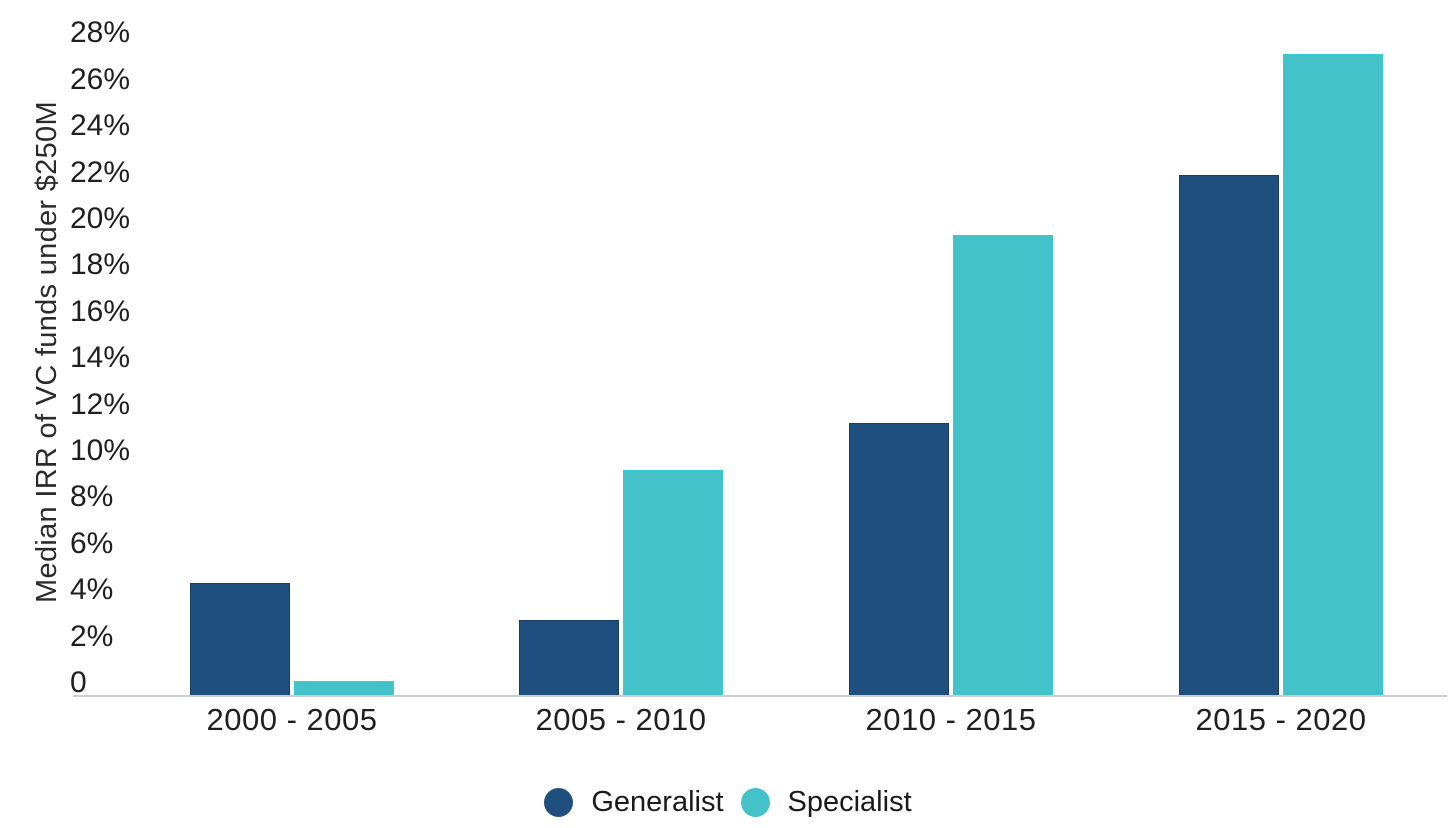 This screenshot has width=1456, height=828. What do you see at coordinates (1333, 375) in the screenshot?
I see `bar-specialist-2015-2020` at bounding box center [1333, 375].